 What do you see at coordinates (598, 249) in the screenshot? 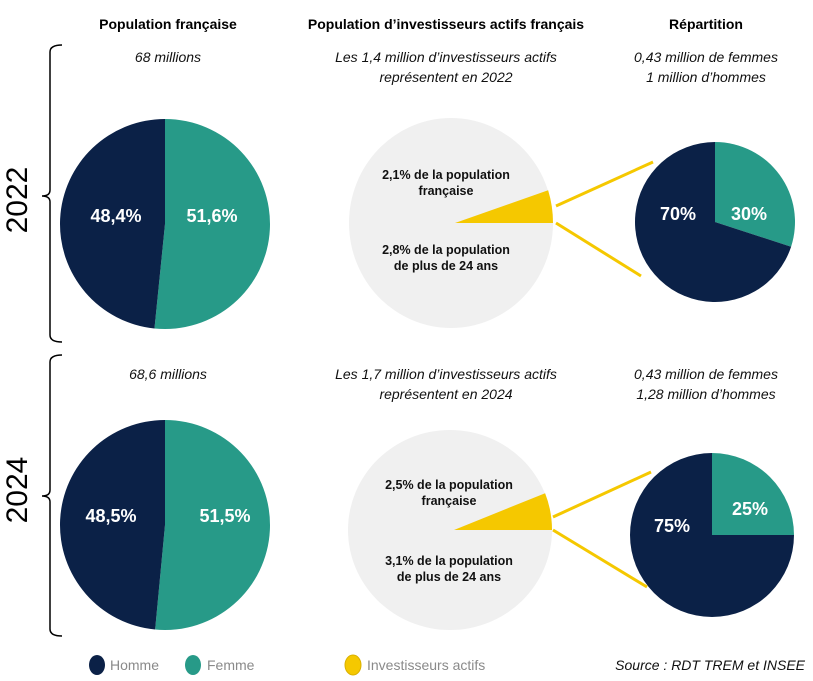
I see `zoom-line-bottom-2022` at bounding box center [598, 249].